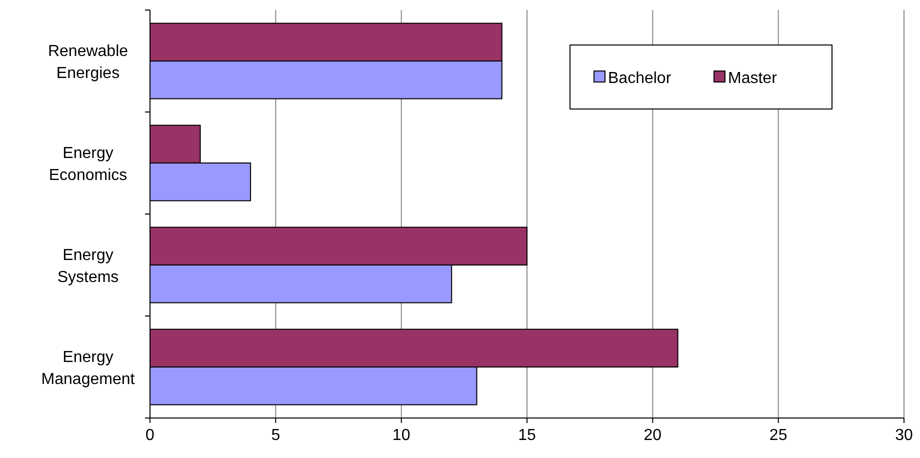 The image size is (920, 458). Describe the element at coordinates (88, 62) in the screenshot. I see `y-tick-label: Renewable Energies` at that location.